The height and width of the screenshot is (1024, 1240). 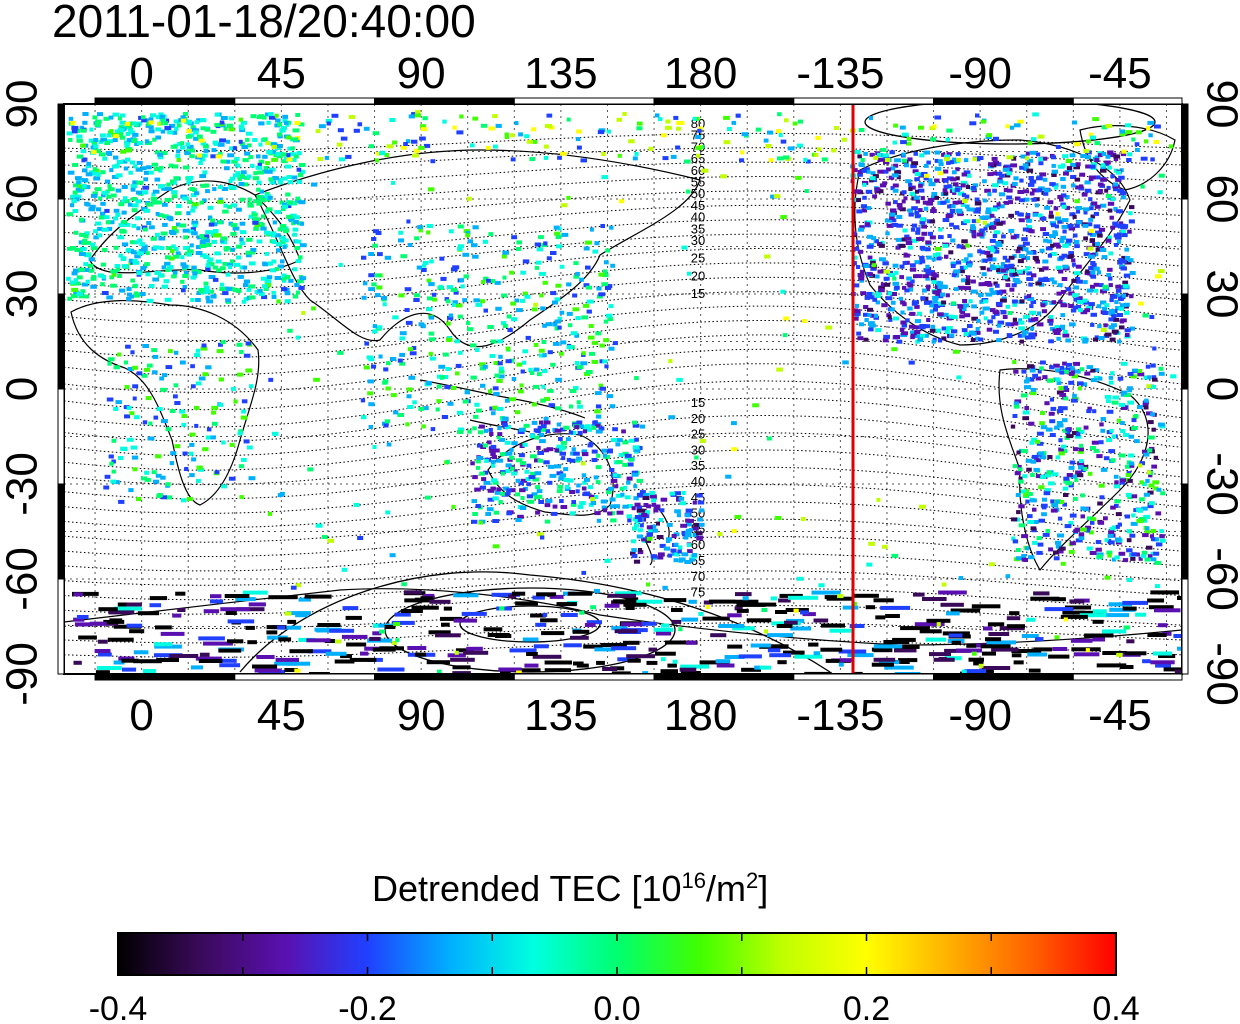 I want to click on north-pole-contour, so click(x=1010, y=124).